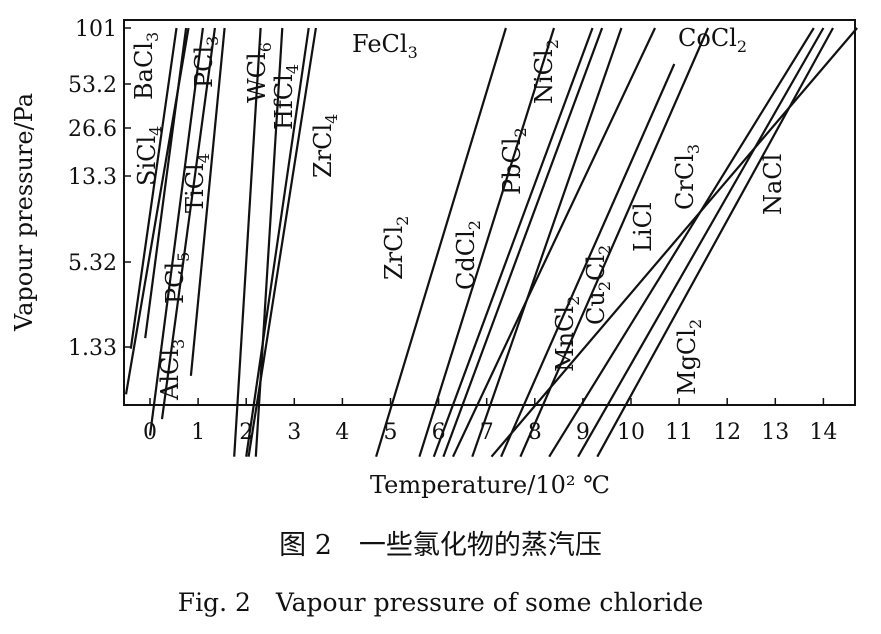 This screenshot has height=634, width=881. Describe the element at coordinates (166, 183) in the screenshot. I see `curve-bacl3` at that location.